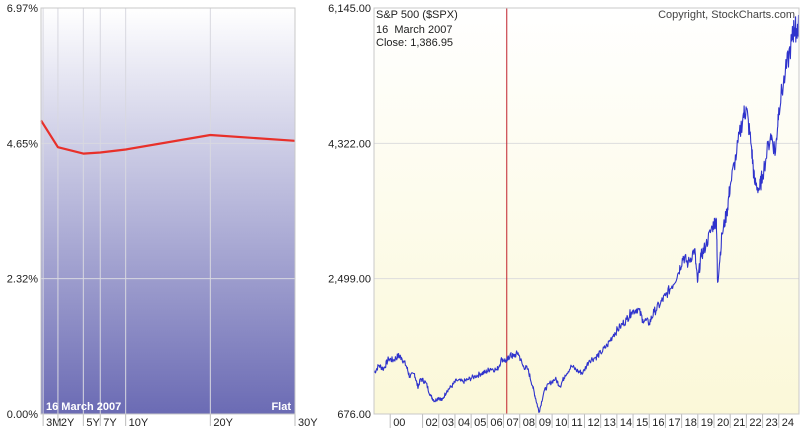 This screenshot has height=434, width=803. I want to click on sp500-x-tick-label: 23, so click(772, 423).